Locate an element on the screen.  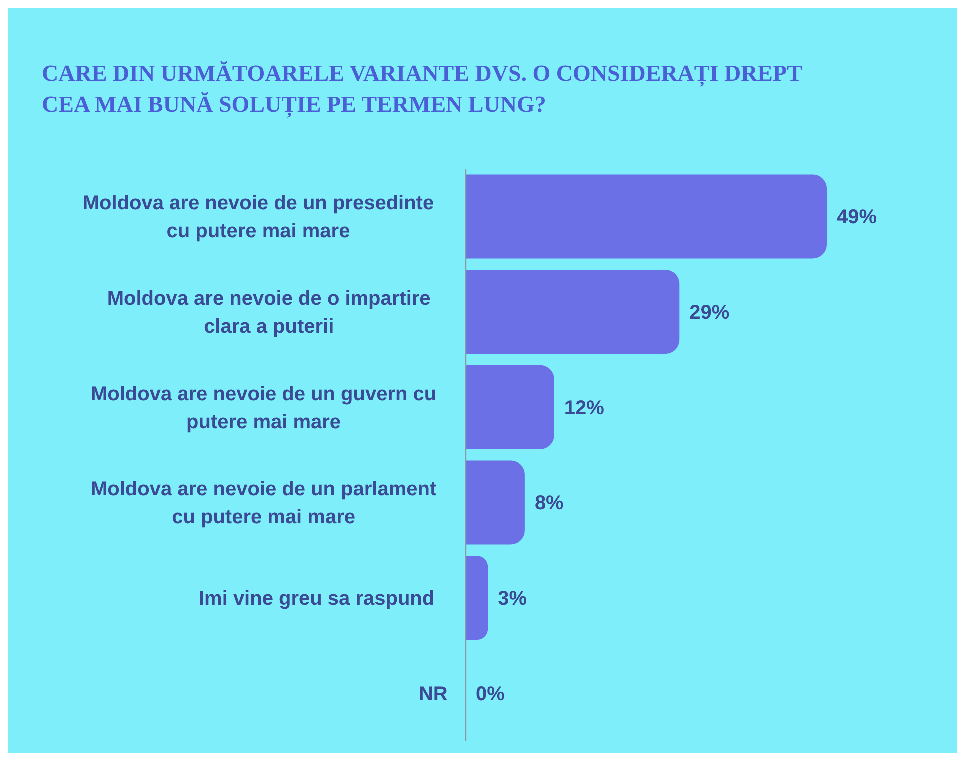
y-tick-label: Imi vine greu sa raspund is located at coordinates (316, 599).